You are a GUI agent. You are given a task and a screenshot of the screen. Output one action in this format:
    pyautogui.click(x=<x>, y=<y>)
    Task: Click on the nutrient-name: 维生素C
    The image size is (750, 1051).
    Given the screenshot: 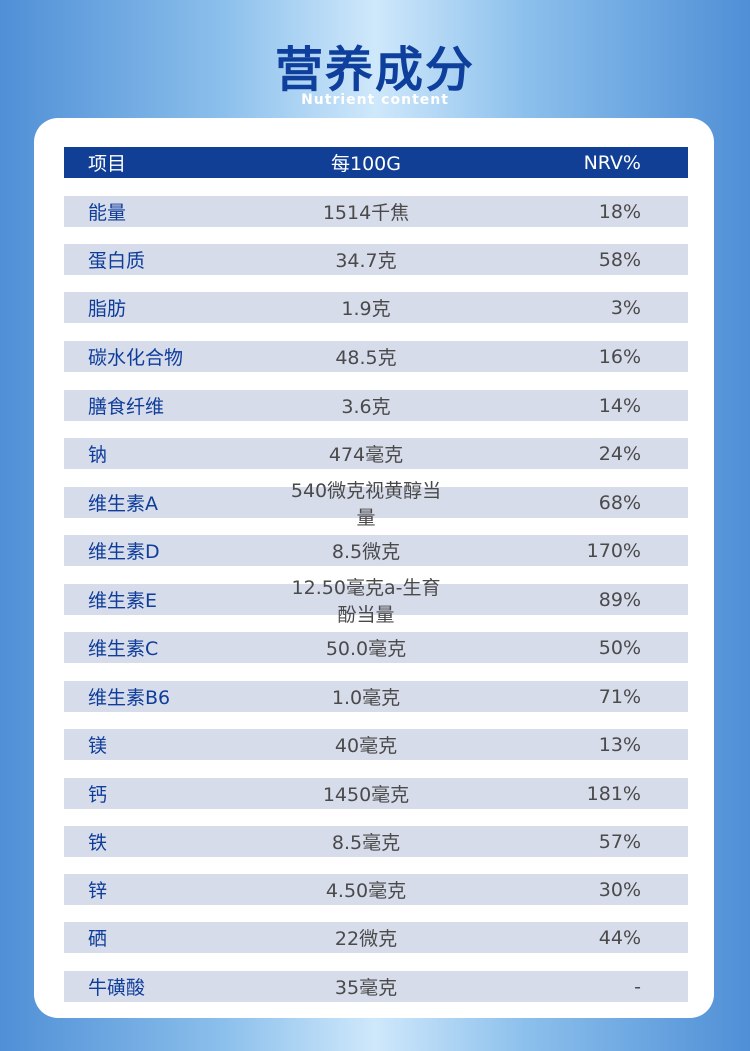 What is the action you would take?
    pyautogui.click(x=123, y=649)
    